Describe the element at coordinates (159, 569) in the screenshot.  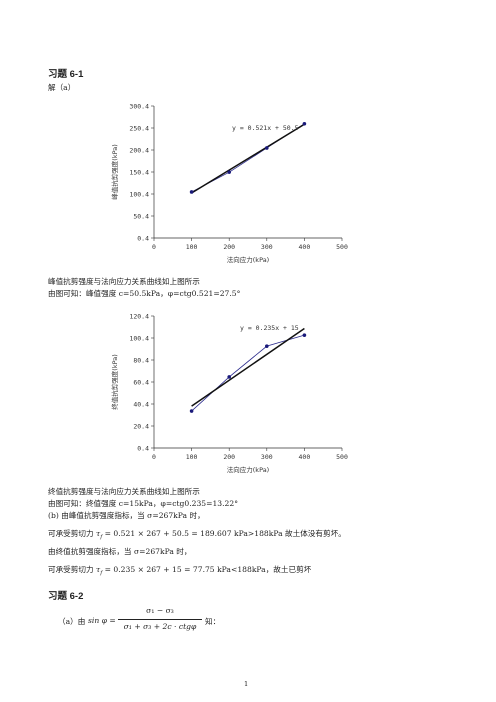
I see `shear2-expression: = 0.235 × 267 + 15 = 77.75` at that location.